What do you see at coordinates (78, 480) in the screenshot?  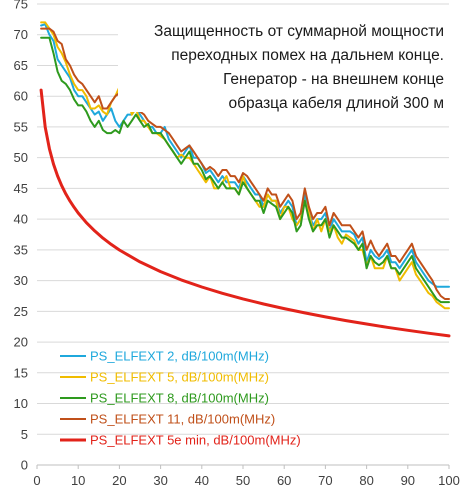 I see `x-tick-label: 10` at bounding box center [78, 480].